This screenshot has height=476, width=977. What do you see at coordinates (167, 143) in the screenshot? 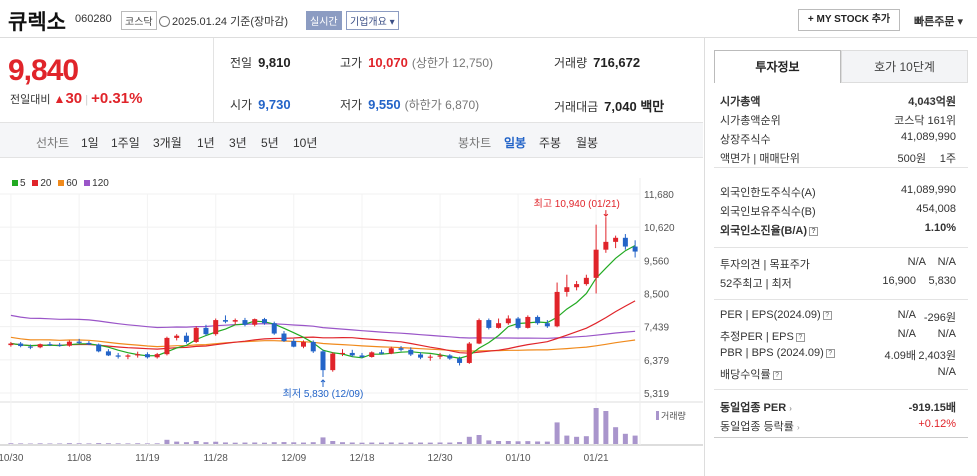
I see `period-3m: 3개월` at bounding box center [167, 143].